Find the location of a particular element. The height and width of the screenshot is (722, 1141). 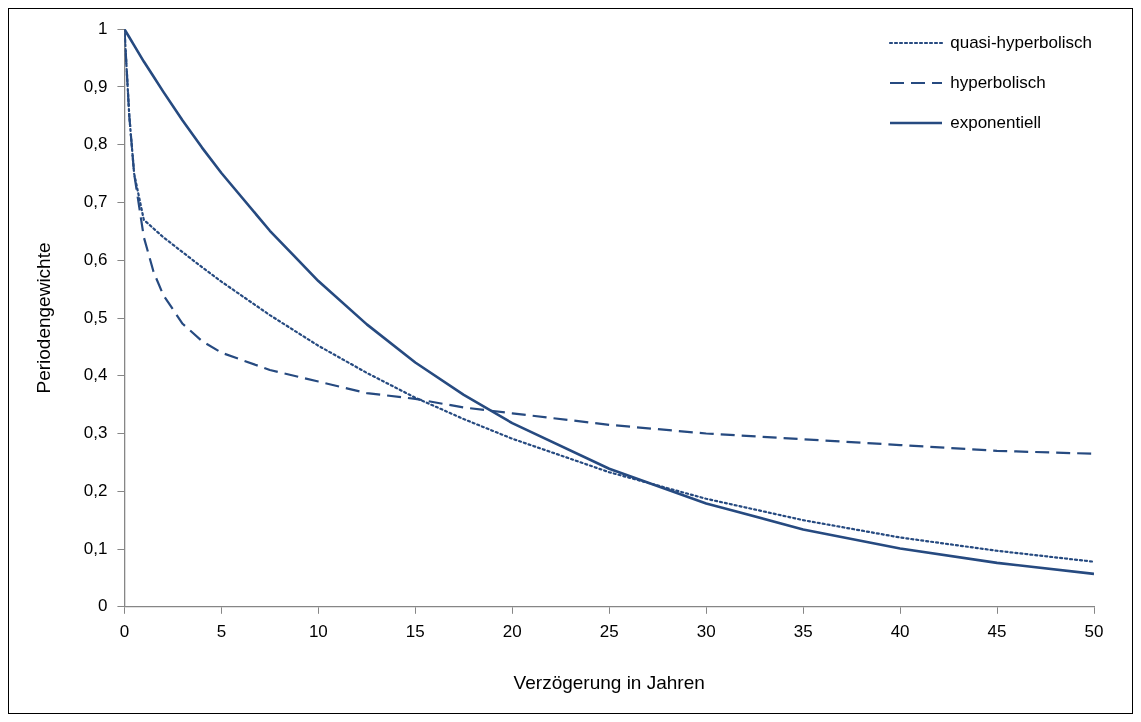

y-tick-label: 0,4 is located at coordinates (95, 375).